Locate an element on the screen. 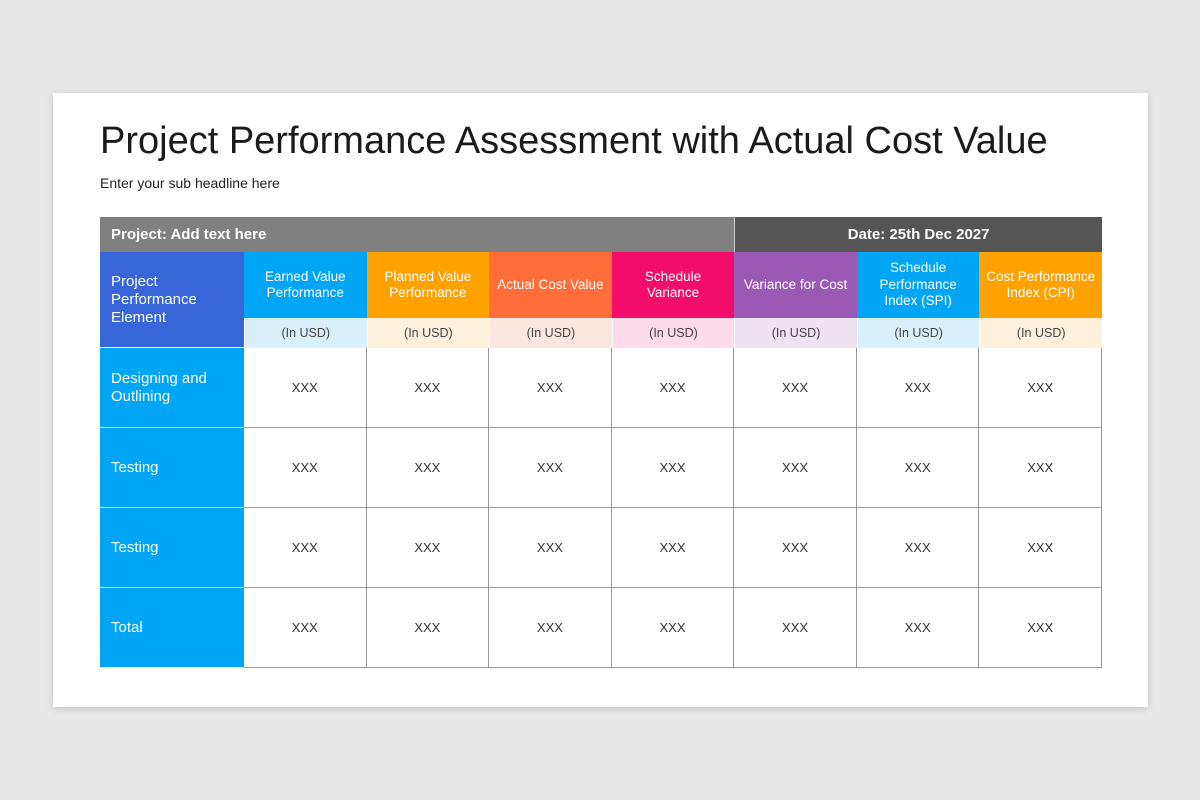 Image resolution: width=1200 pixels, height=800 pixels. column-header: Earned Value Performance is located at coordinates (305, 285).